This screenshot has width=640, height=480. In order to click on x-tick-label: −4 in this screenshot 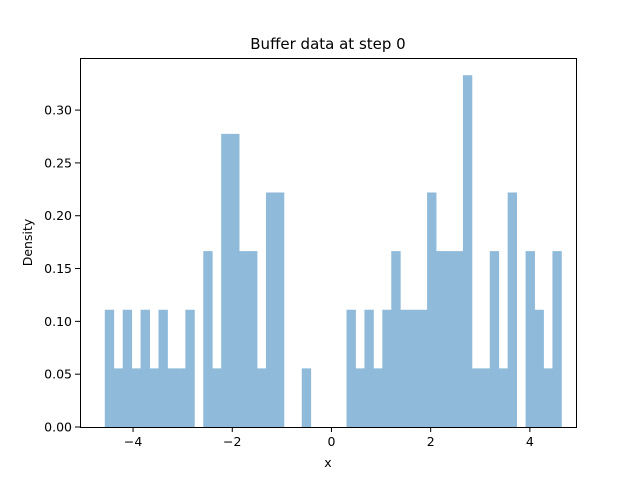, I will do `click(133, 441)`.